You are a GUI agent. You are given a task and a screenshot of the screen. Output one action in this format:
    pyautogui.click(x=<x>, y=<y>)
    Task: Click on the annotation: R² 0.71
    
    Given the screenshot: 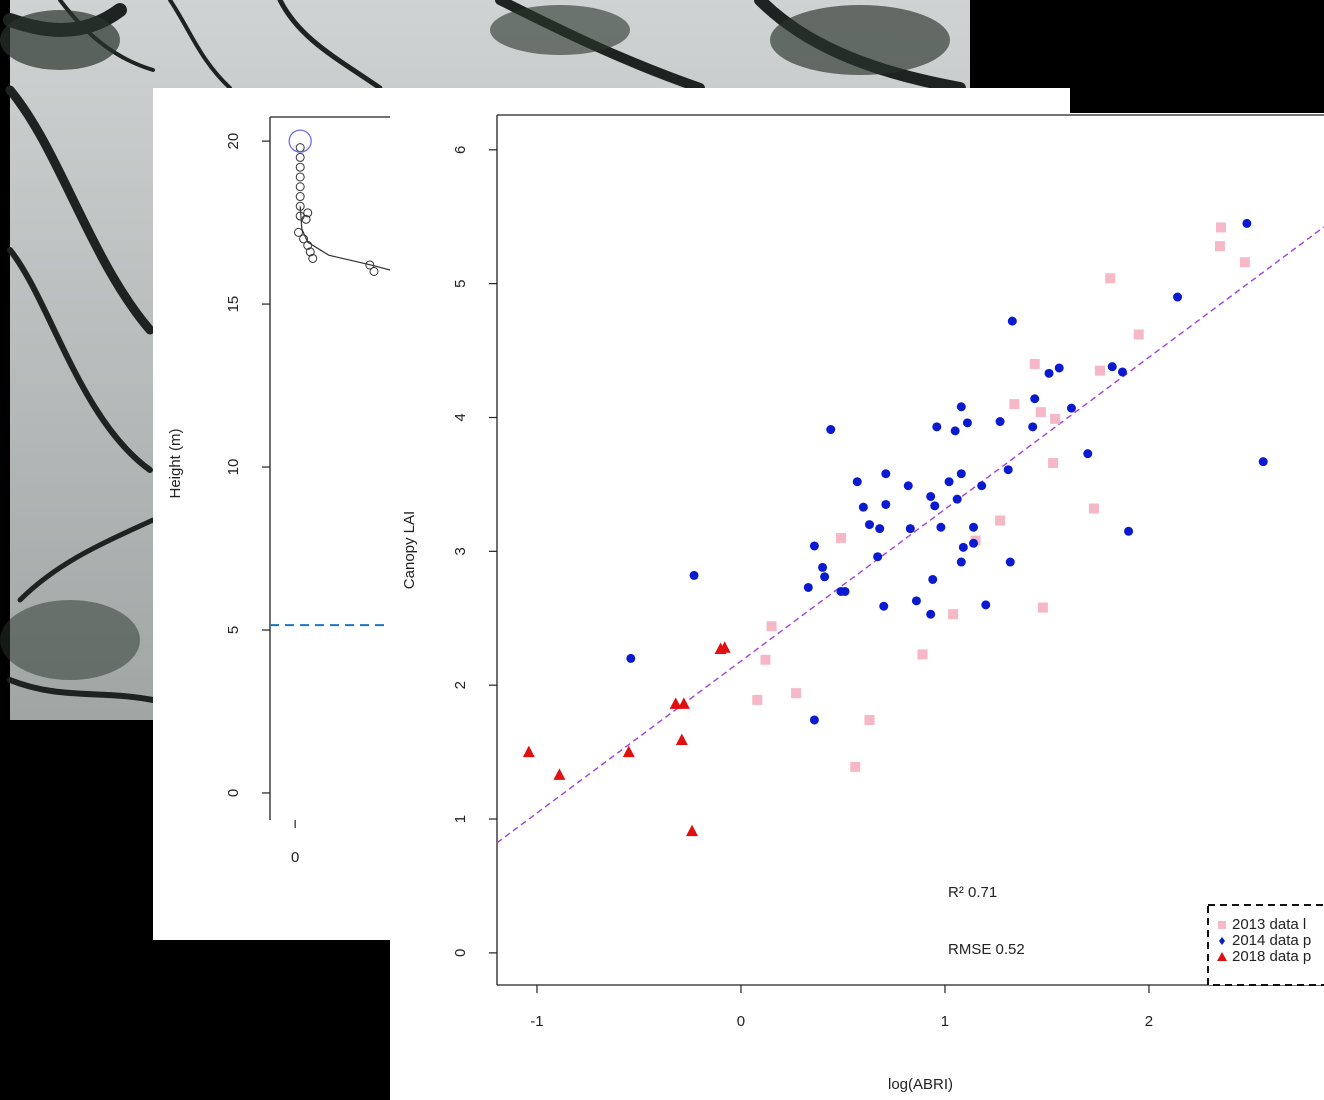 What is the action you would take?
    pyautogui.click(x=972, y=892)
    